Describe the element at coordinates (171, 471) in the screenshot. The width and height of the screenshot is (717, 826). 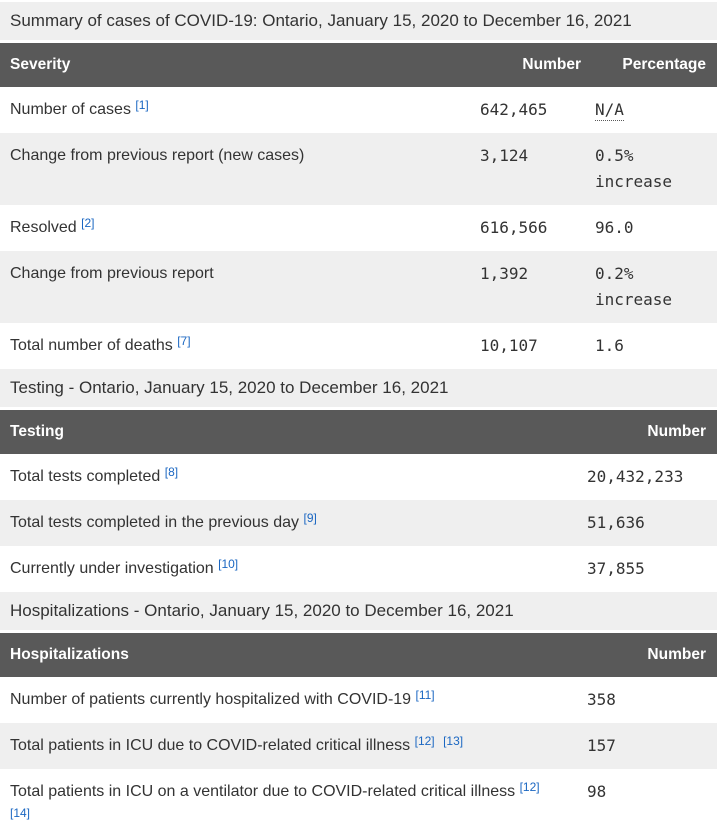
I see `footnote-link: [8]` at that location.